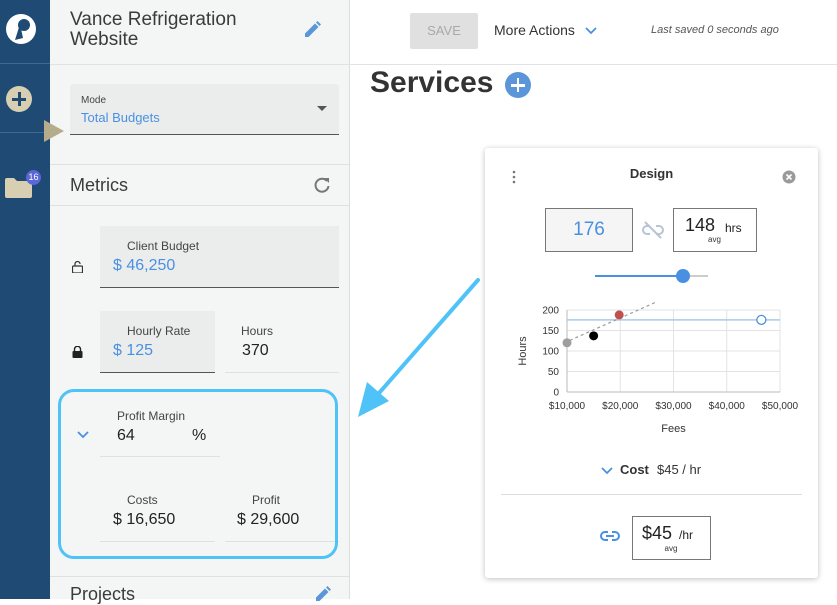 The width and height of the screenshot is (837, 605). I want to click on expand-panel-icon, so click(54, 131).